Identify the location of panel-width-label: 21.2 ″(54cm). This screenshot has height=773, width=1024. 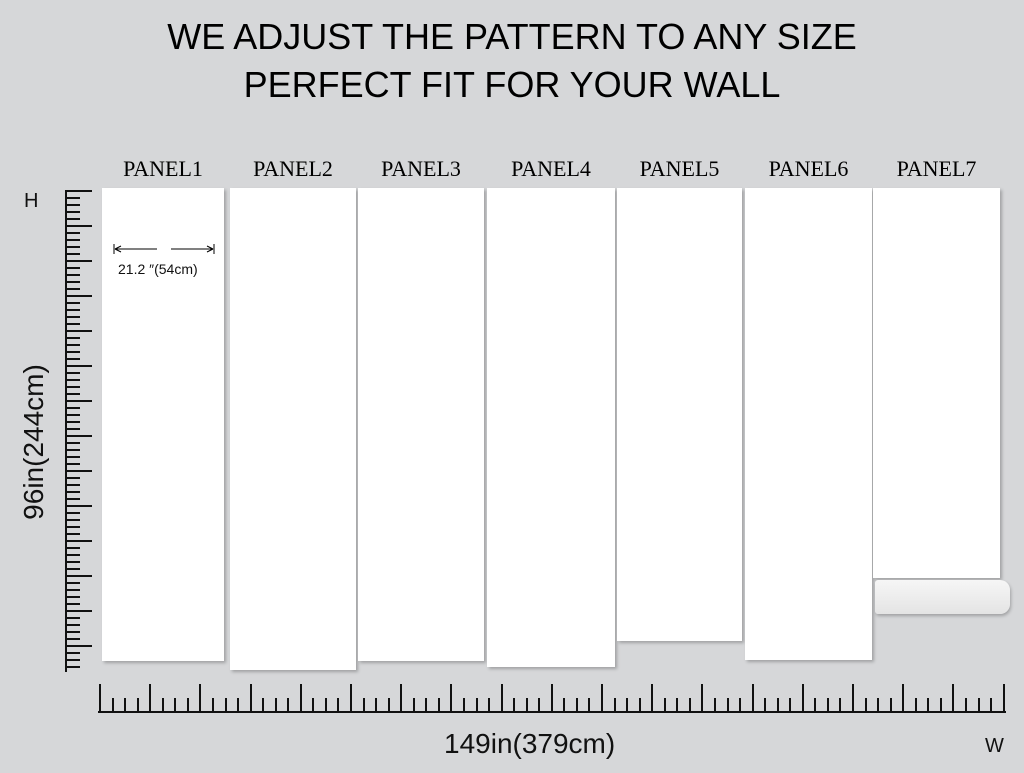
(158, 269).